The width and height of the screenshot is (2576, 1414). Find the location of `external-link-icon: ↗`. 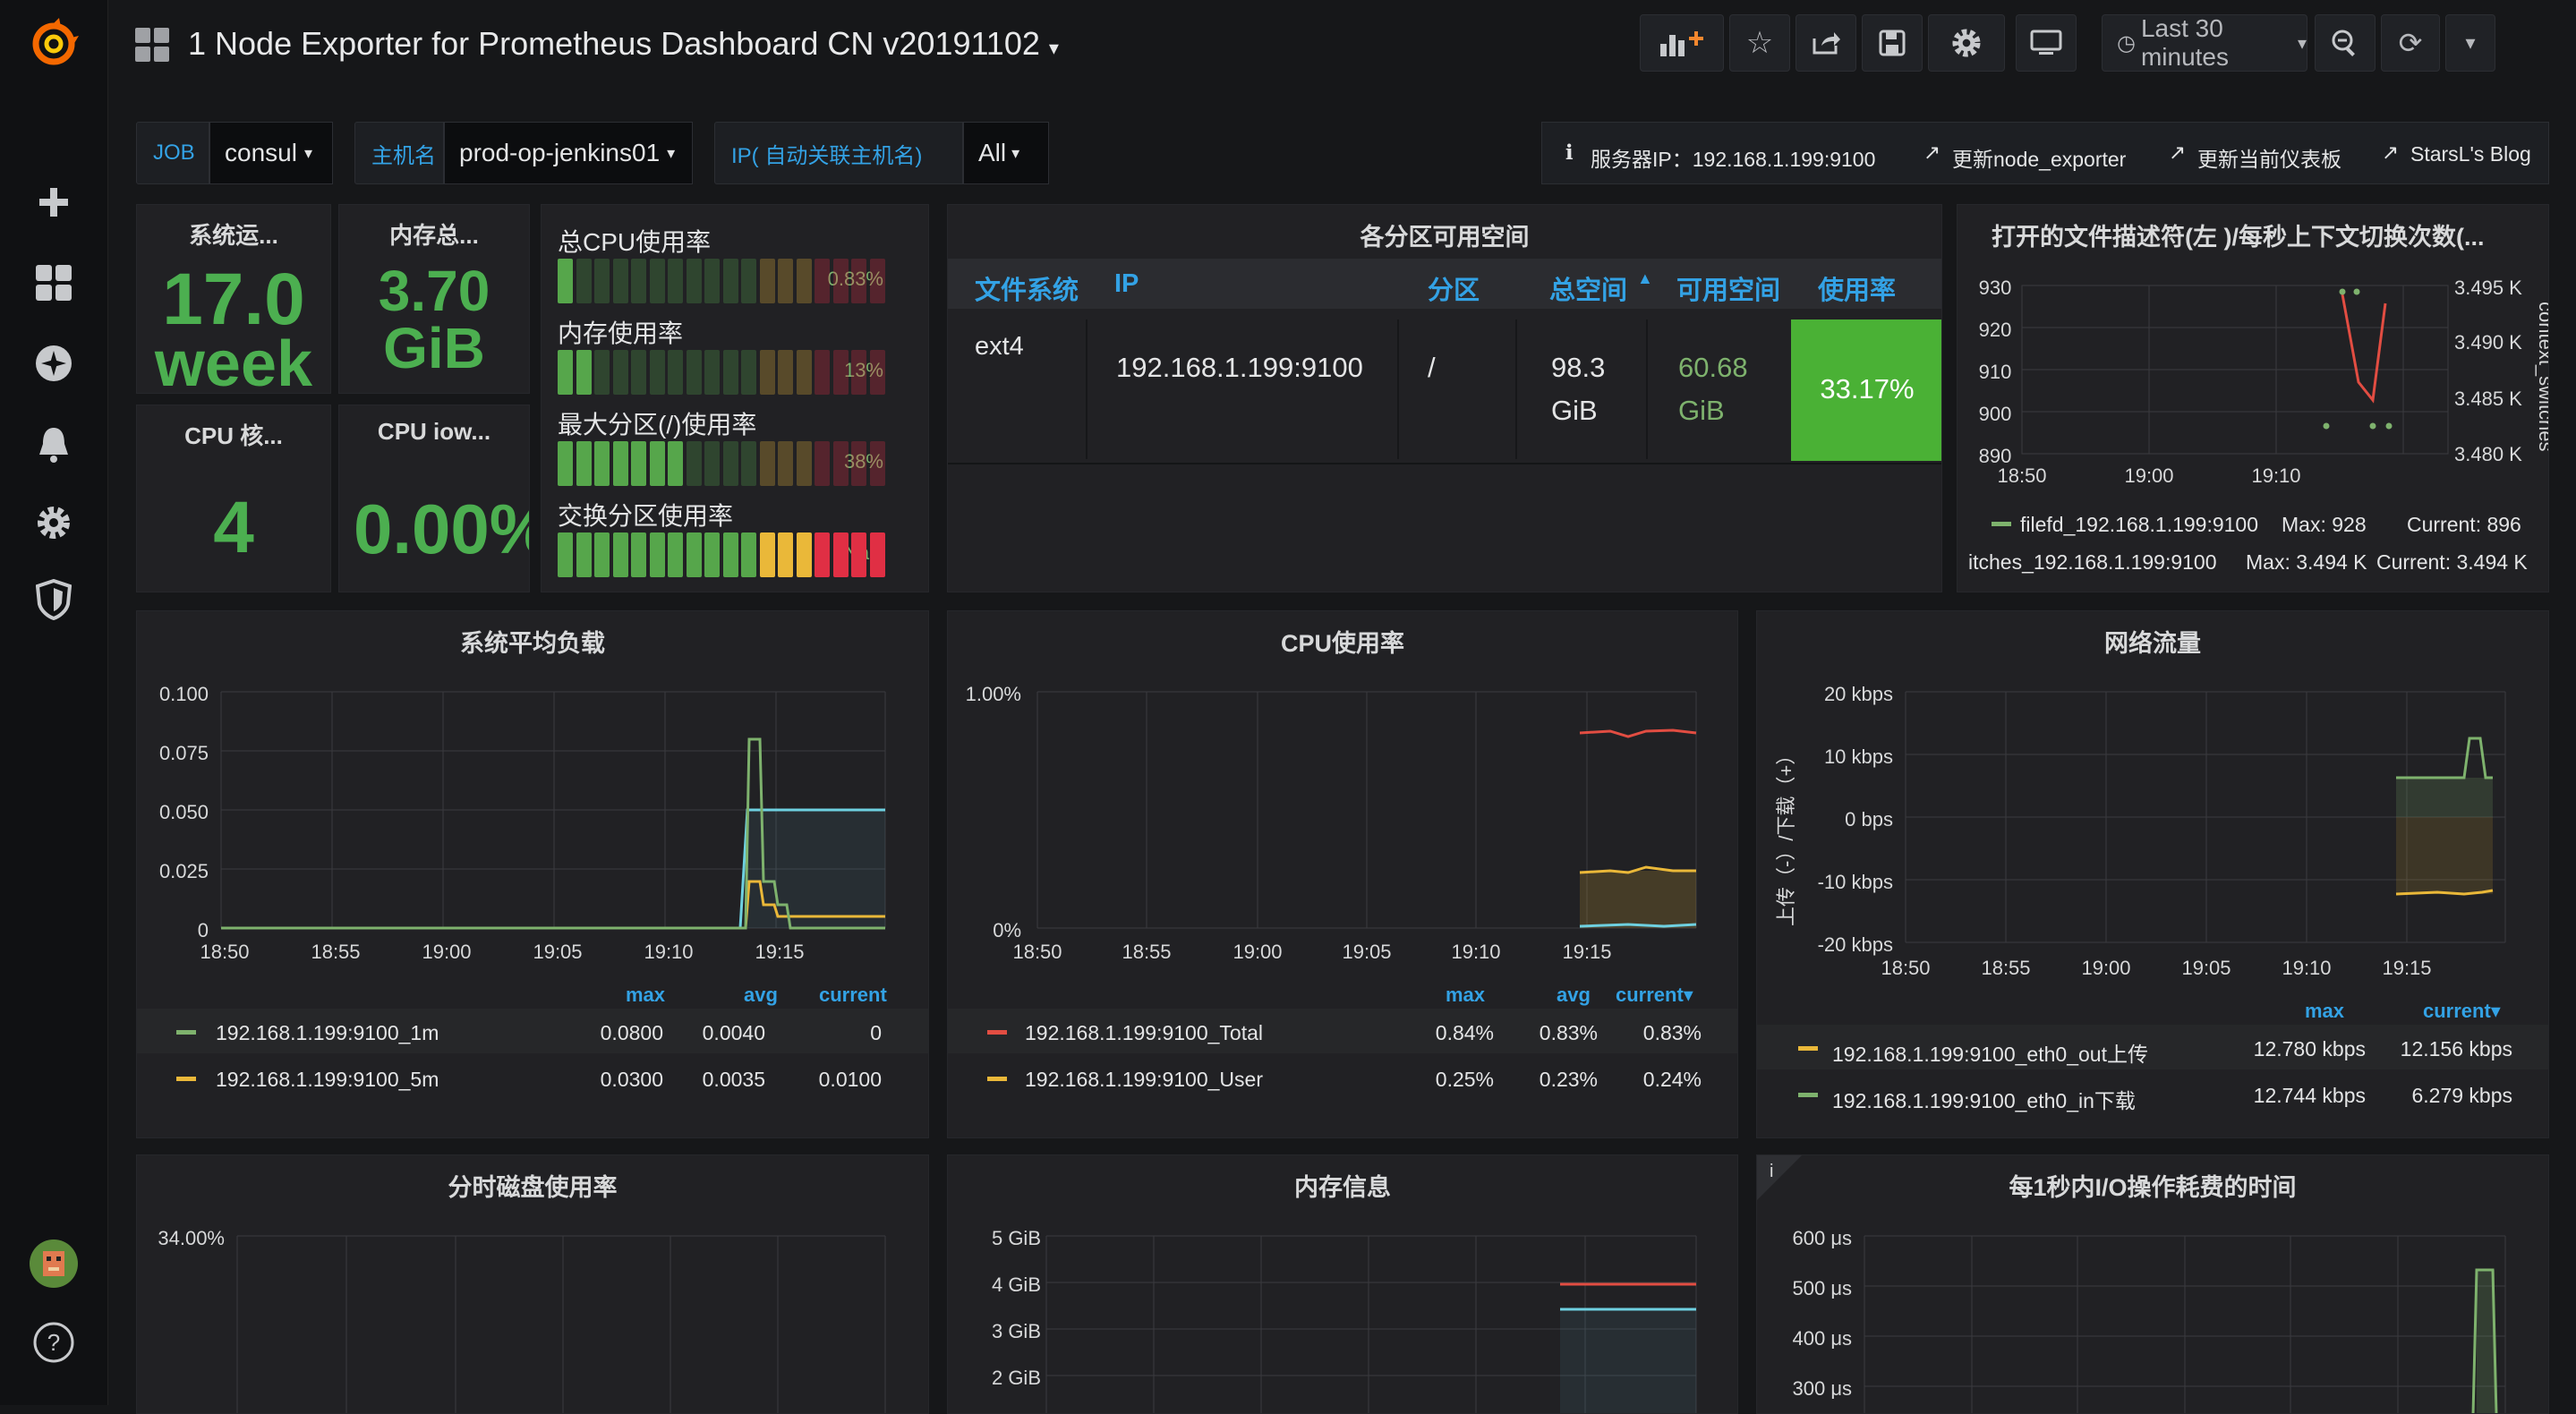

external-link-icon: ↗ is located at coordinates (2178, 152).